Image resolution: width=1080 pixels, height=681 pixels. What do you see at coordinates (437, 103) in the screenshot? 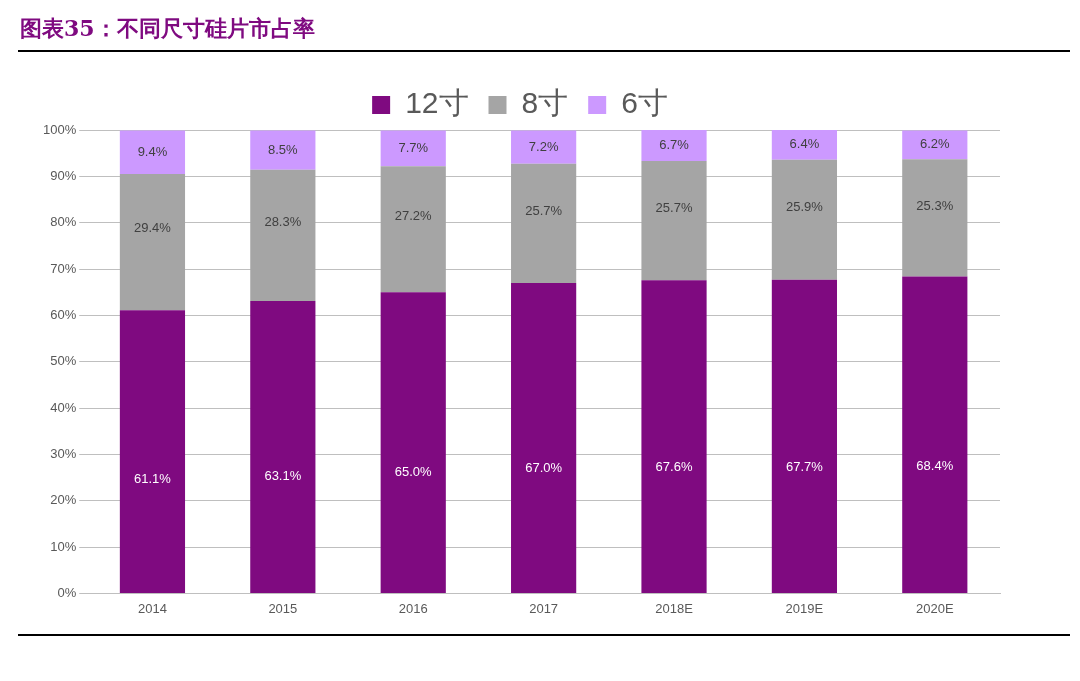
I see `legend-label: 12寸` at bounding box center [437, 103].